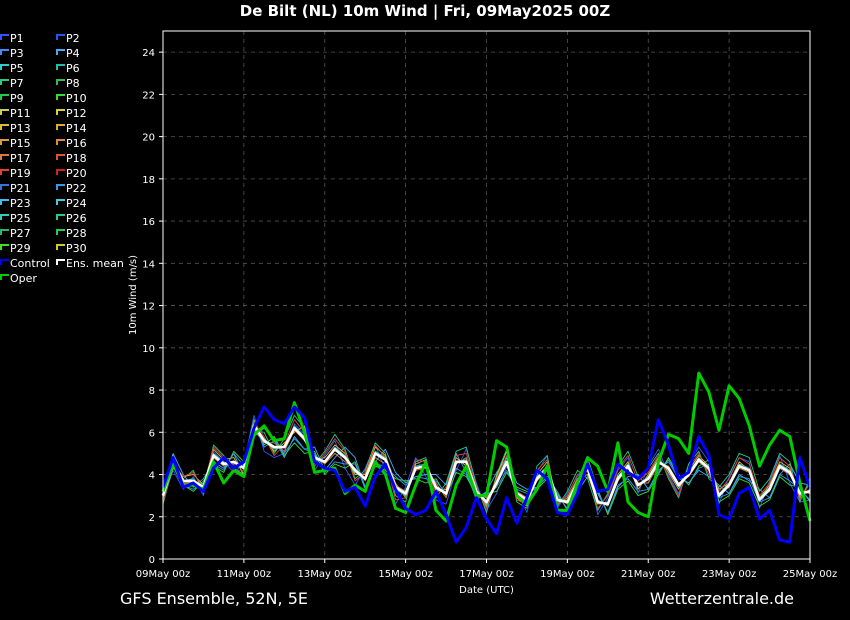  Describe the element at coordinates (163, 574) in the screenshot. I see `x-tick-label: 09May 00z` at that location.